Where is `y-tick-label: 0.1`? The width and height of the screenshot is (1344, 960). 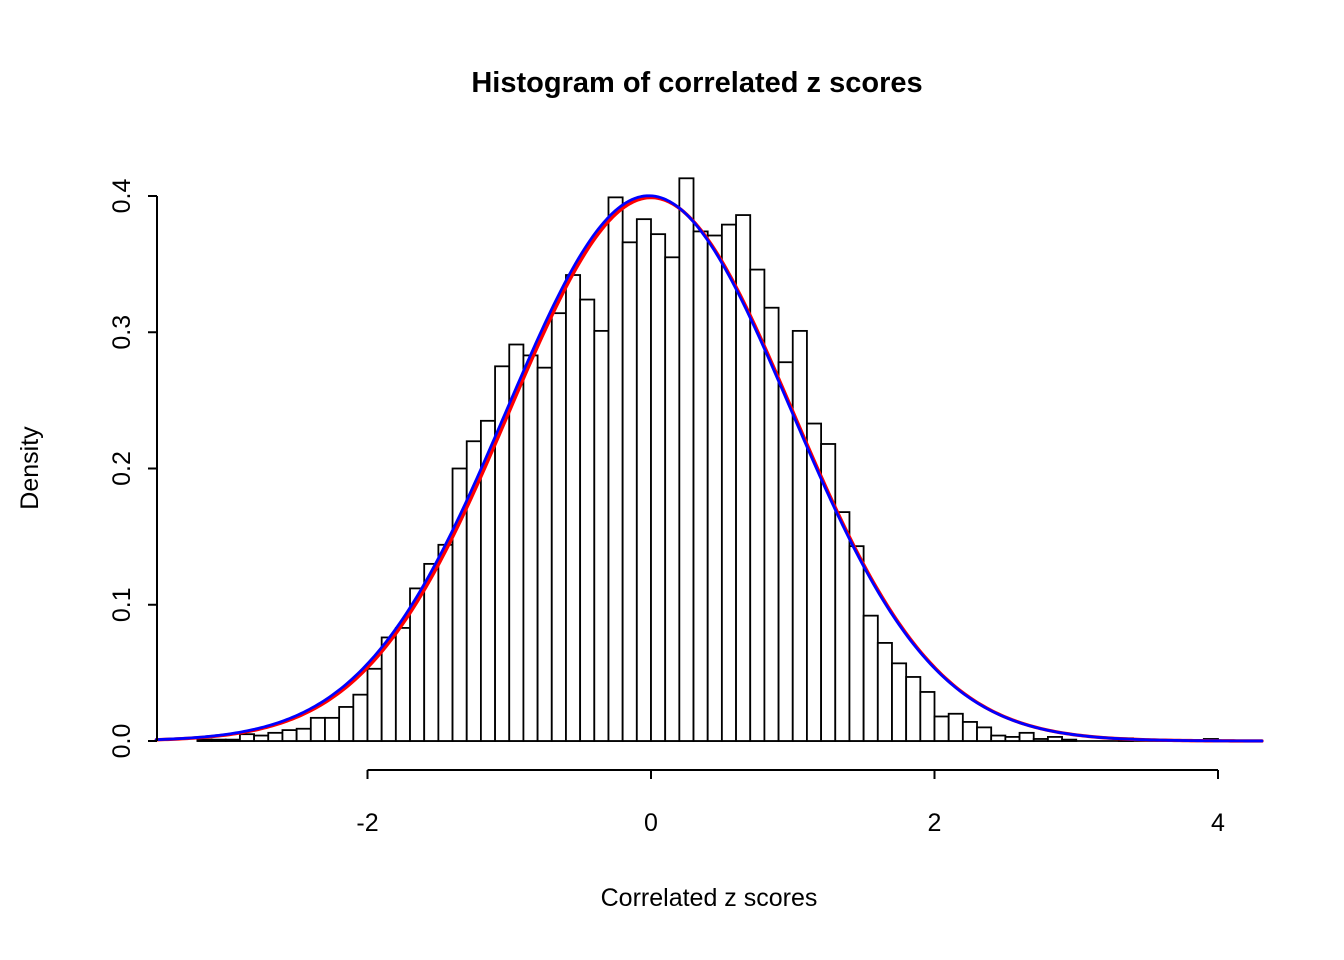 y-tick-label: 0.1 is located at coordinates (122, 604).